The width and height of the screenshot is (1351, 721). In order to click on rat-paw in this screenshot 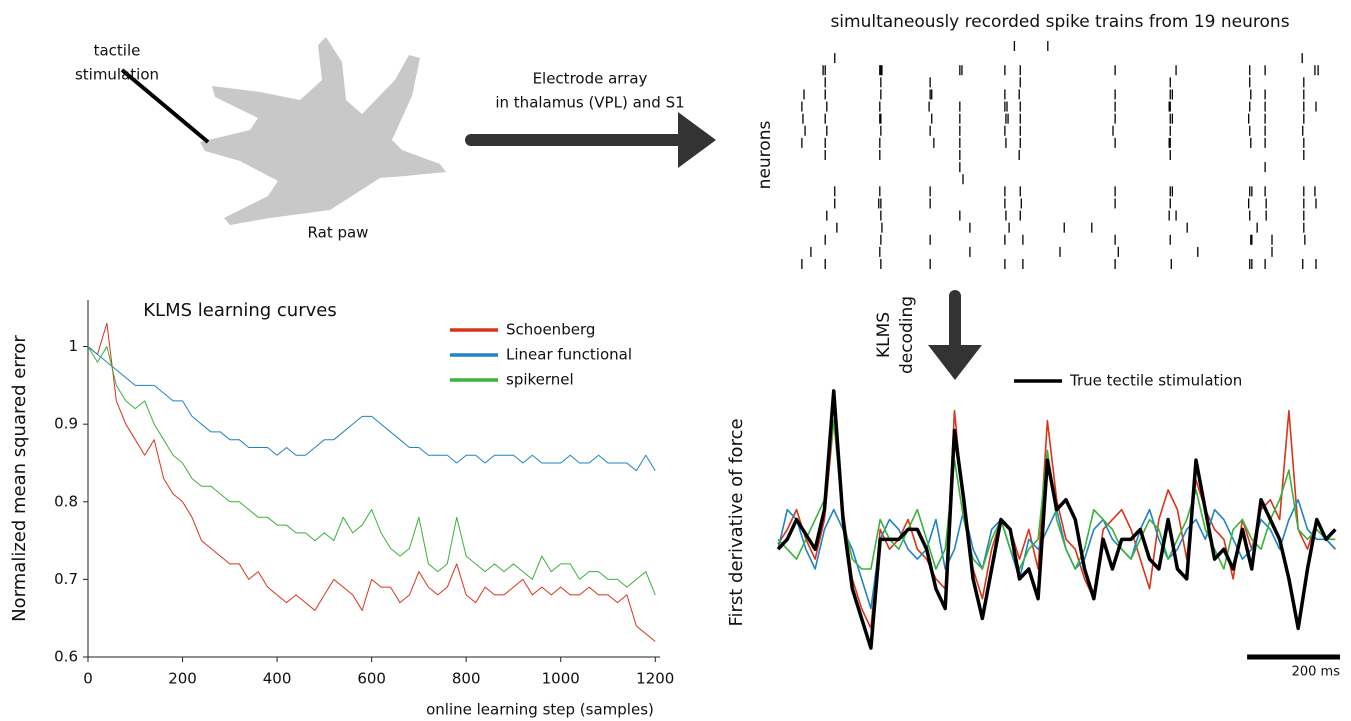, I will do `click(323, 131)`.